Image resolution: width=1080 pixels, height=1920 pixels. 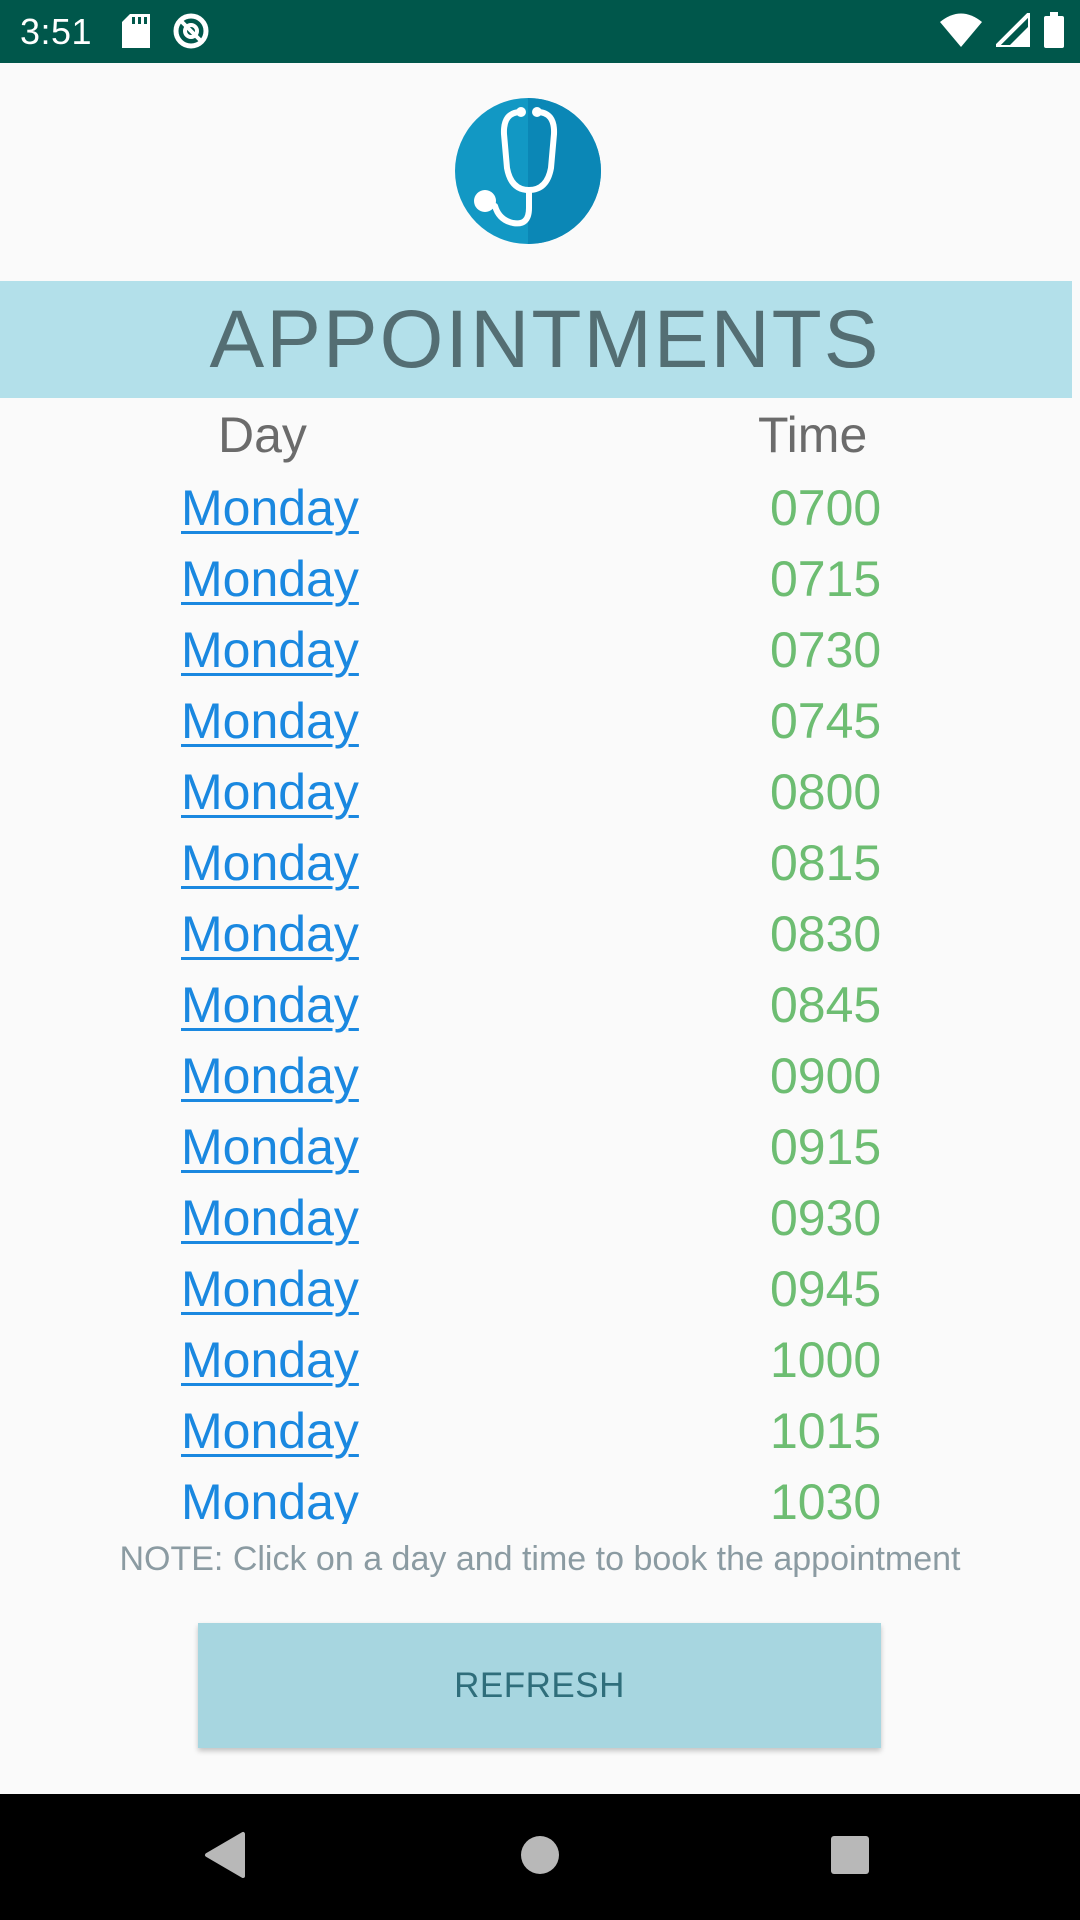 What do you see at coordinates (826, 1289) in the screenshot?
I see `appointment-time: 0945` at bounding box center [826, 1289].